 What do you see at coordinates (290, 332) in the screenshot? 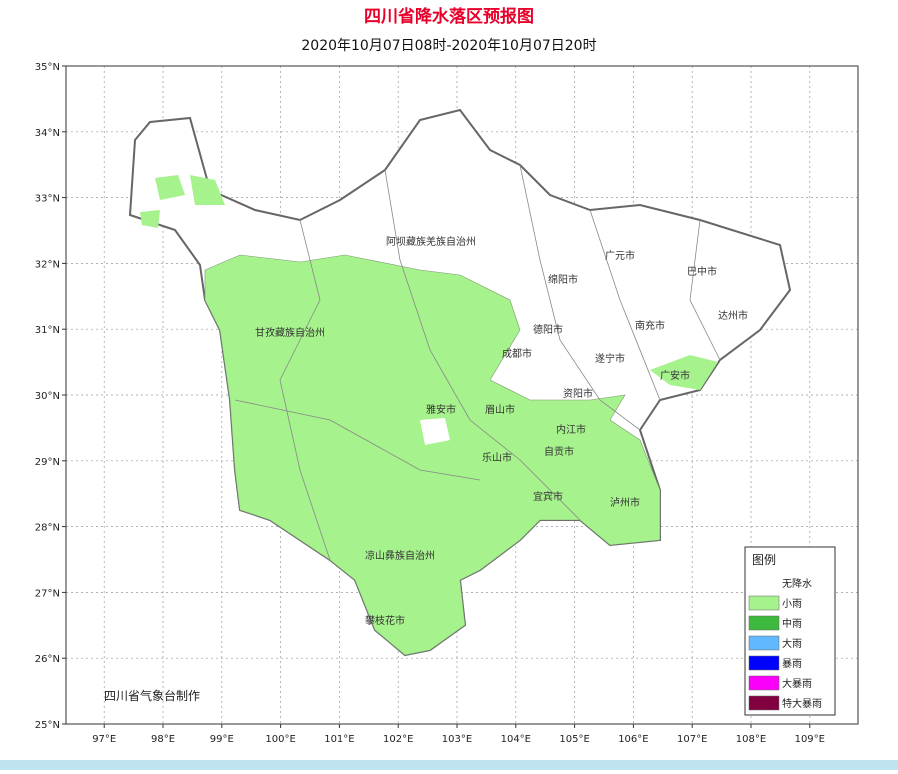
I see `city-label: 甘孜藏族自治州` at bounding box center [290, 332].